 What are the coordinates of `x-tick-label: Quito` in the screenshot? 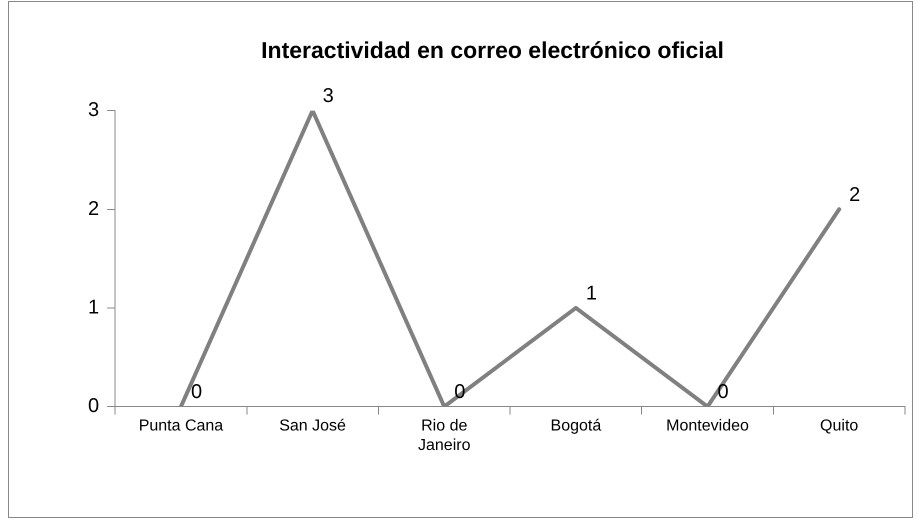 It's located at (839, 426).